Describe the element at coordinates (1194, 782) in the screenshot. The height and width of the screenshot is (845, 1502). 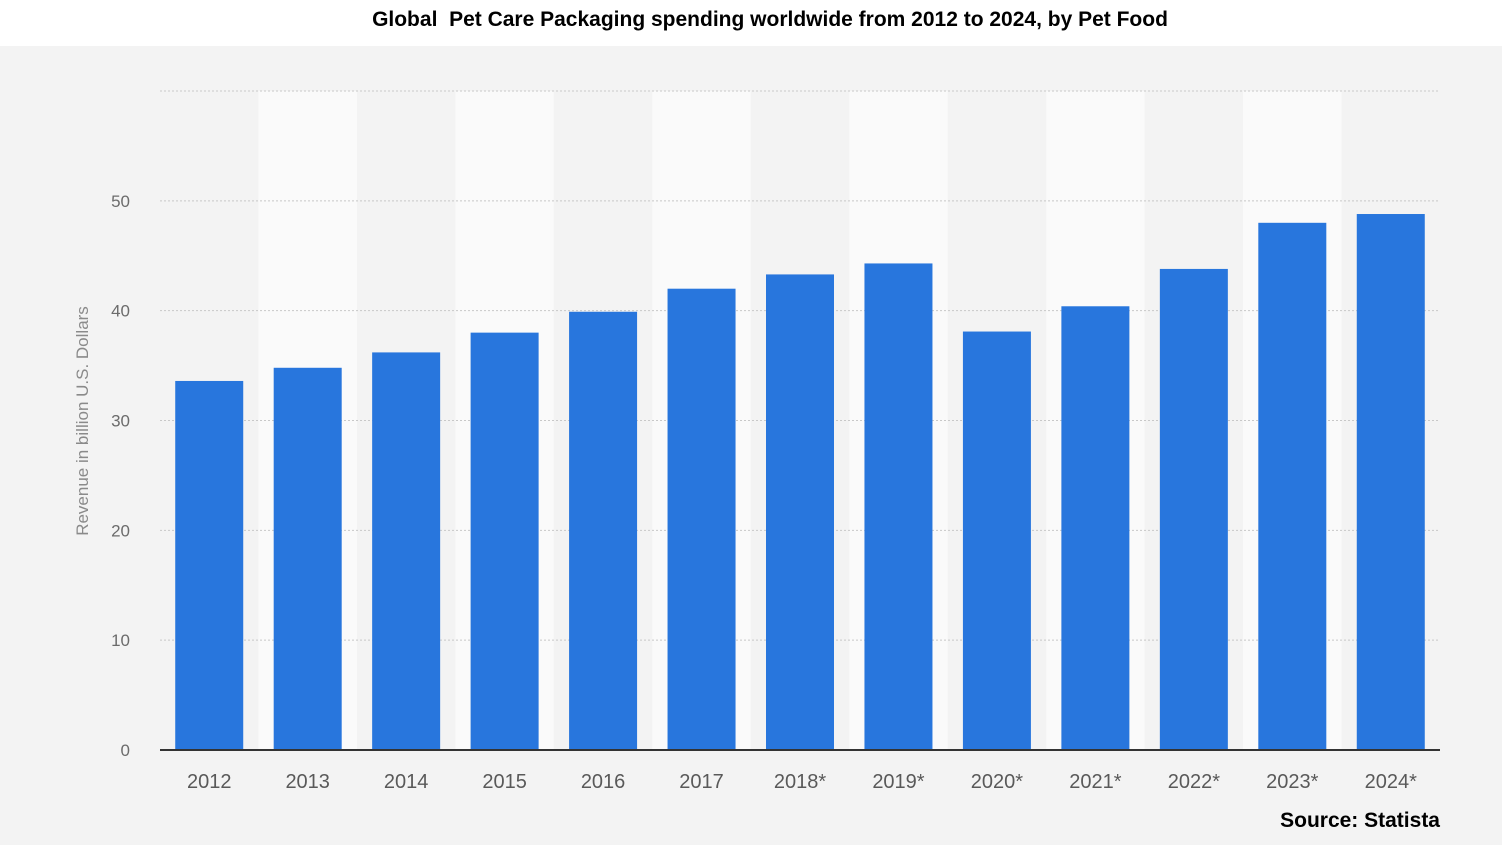
I see `x-tick-label: 2022*` at that location.